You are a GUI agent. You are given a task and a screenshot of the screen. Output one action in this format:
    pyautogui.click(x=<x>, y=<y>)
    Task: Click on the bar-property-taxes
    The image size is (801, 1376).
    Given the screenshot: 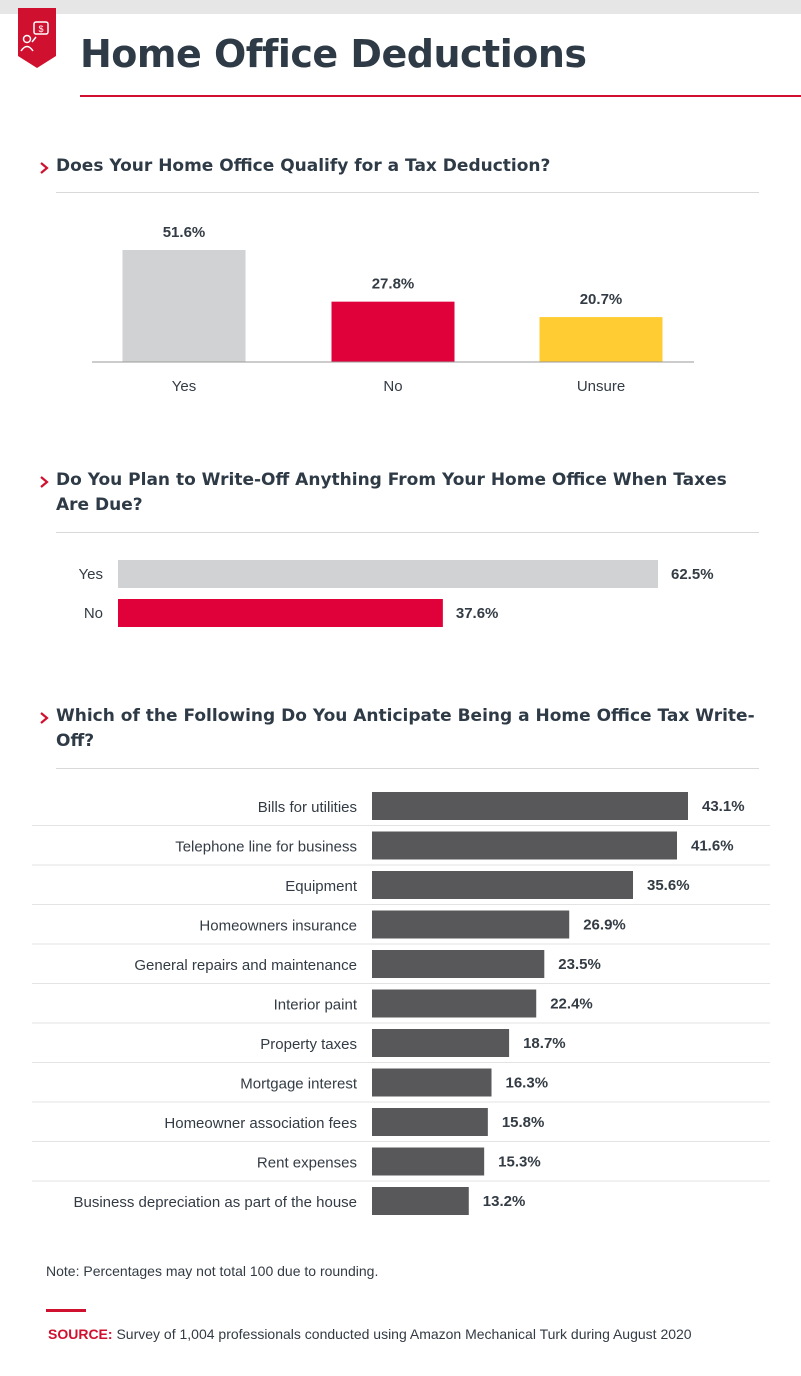 What is the action you would take?
    pyautogui.click(x=441, y=1043)
    